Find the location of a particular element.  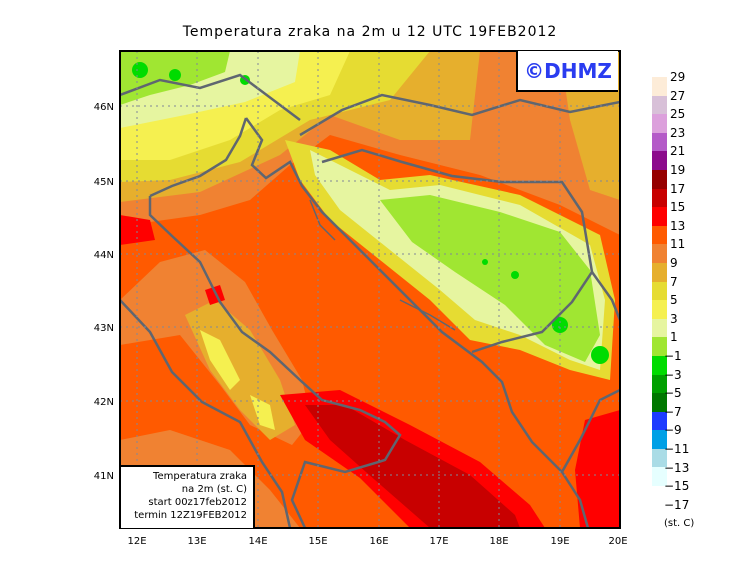

legend-label: 7 is located at coordinates (674, 281).